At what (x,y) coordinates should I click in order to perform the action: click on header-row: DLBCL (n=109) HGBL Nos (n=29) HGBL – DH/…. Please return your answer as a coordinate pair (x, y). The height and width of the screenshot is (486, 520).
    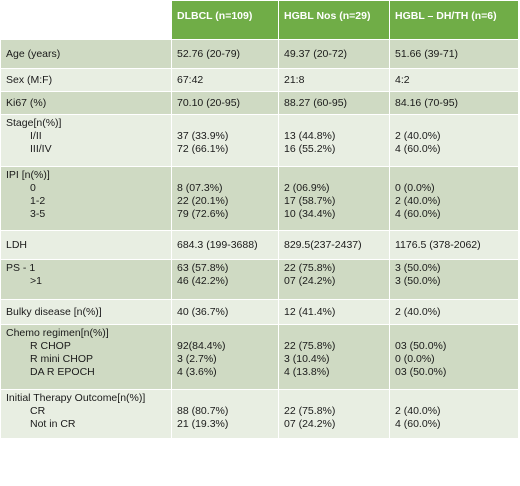
    Looking at the image, I should click on (259, 20).